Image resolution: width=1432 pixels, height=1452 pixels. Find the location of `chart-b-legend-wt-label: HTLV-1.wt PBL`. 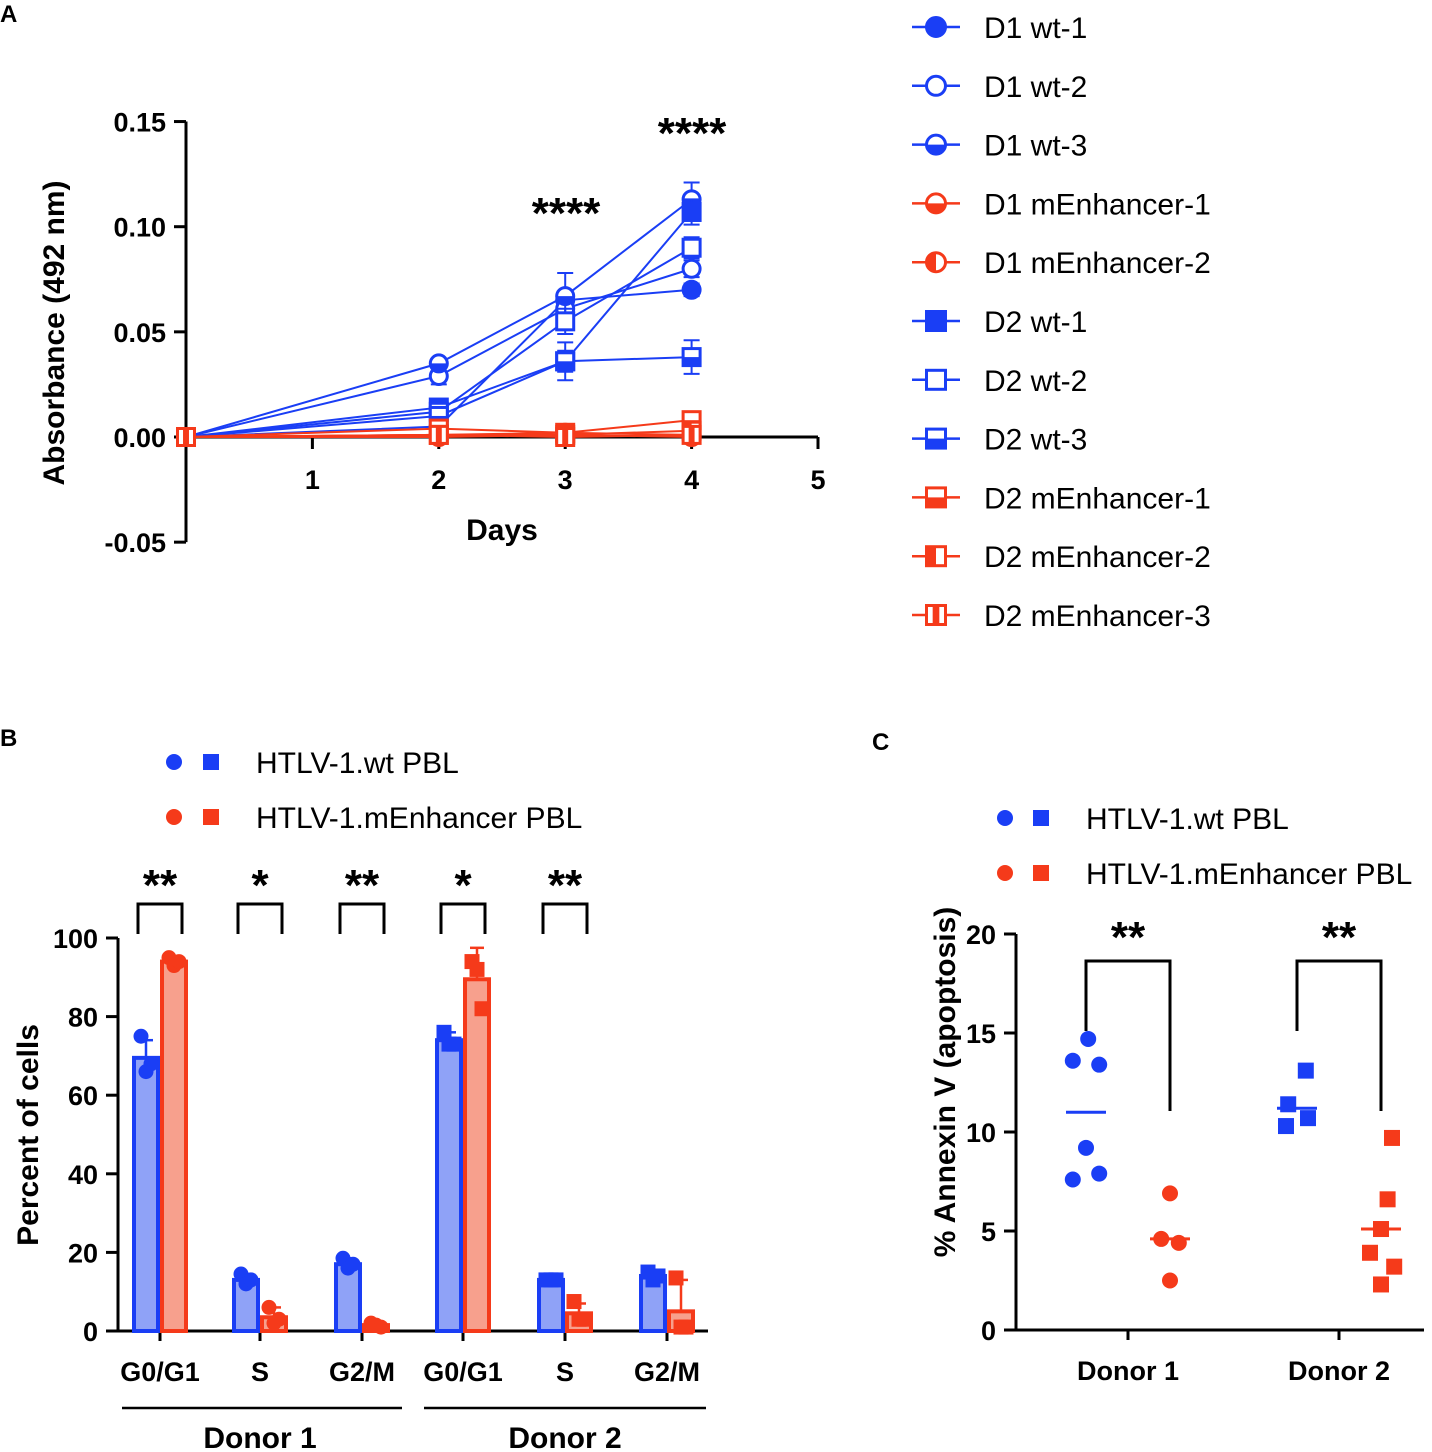

chart-b-legend-wt-label: HTLV-1.wt PBL is located at coordinates (357, 763).